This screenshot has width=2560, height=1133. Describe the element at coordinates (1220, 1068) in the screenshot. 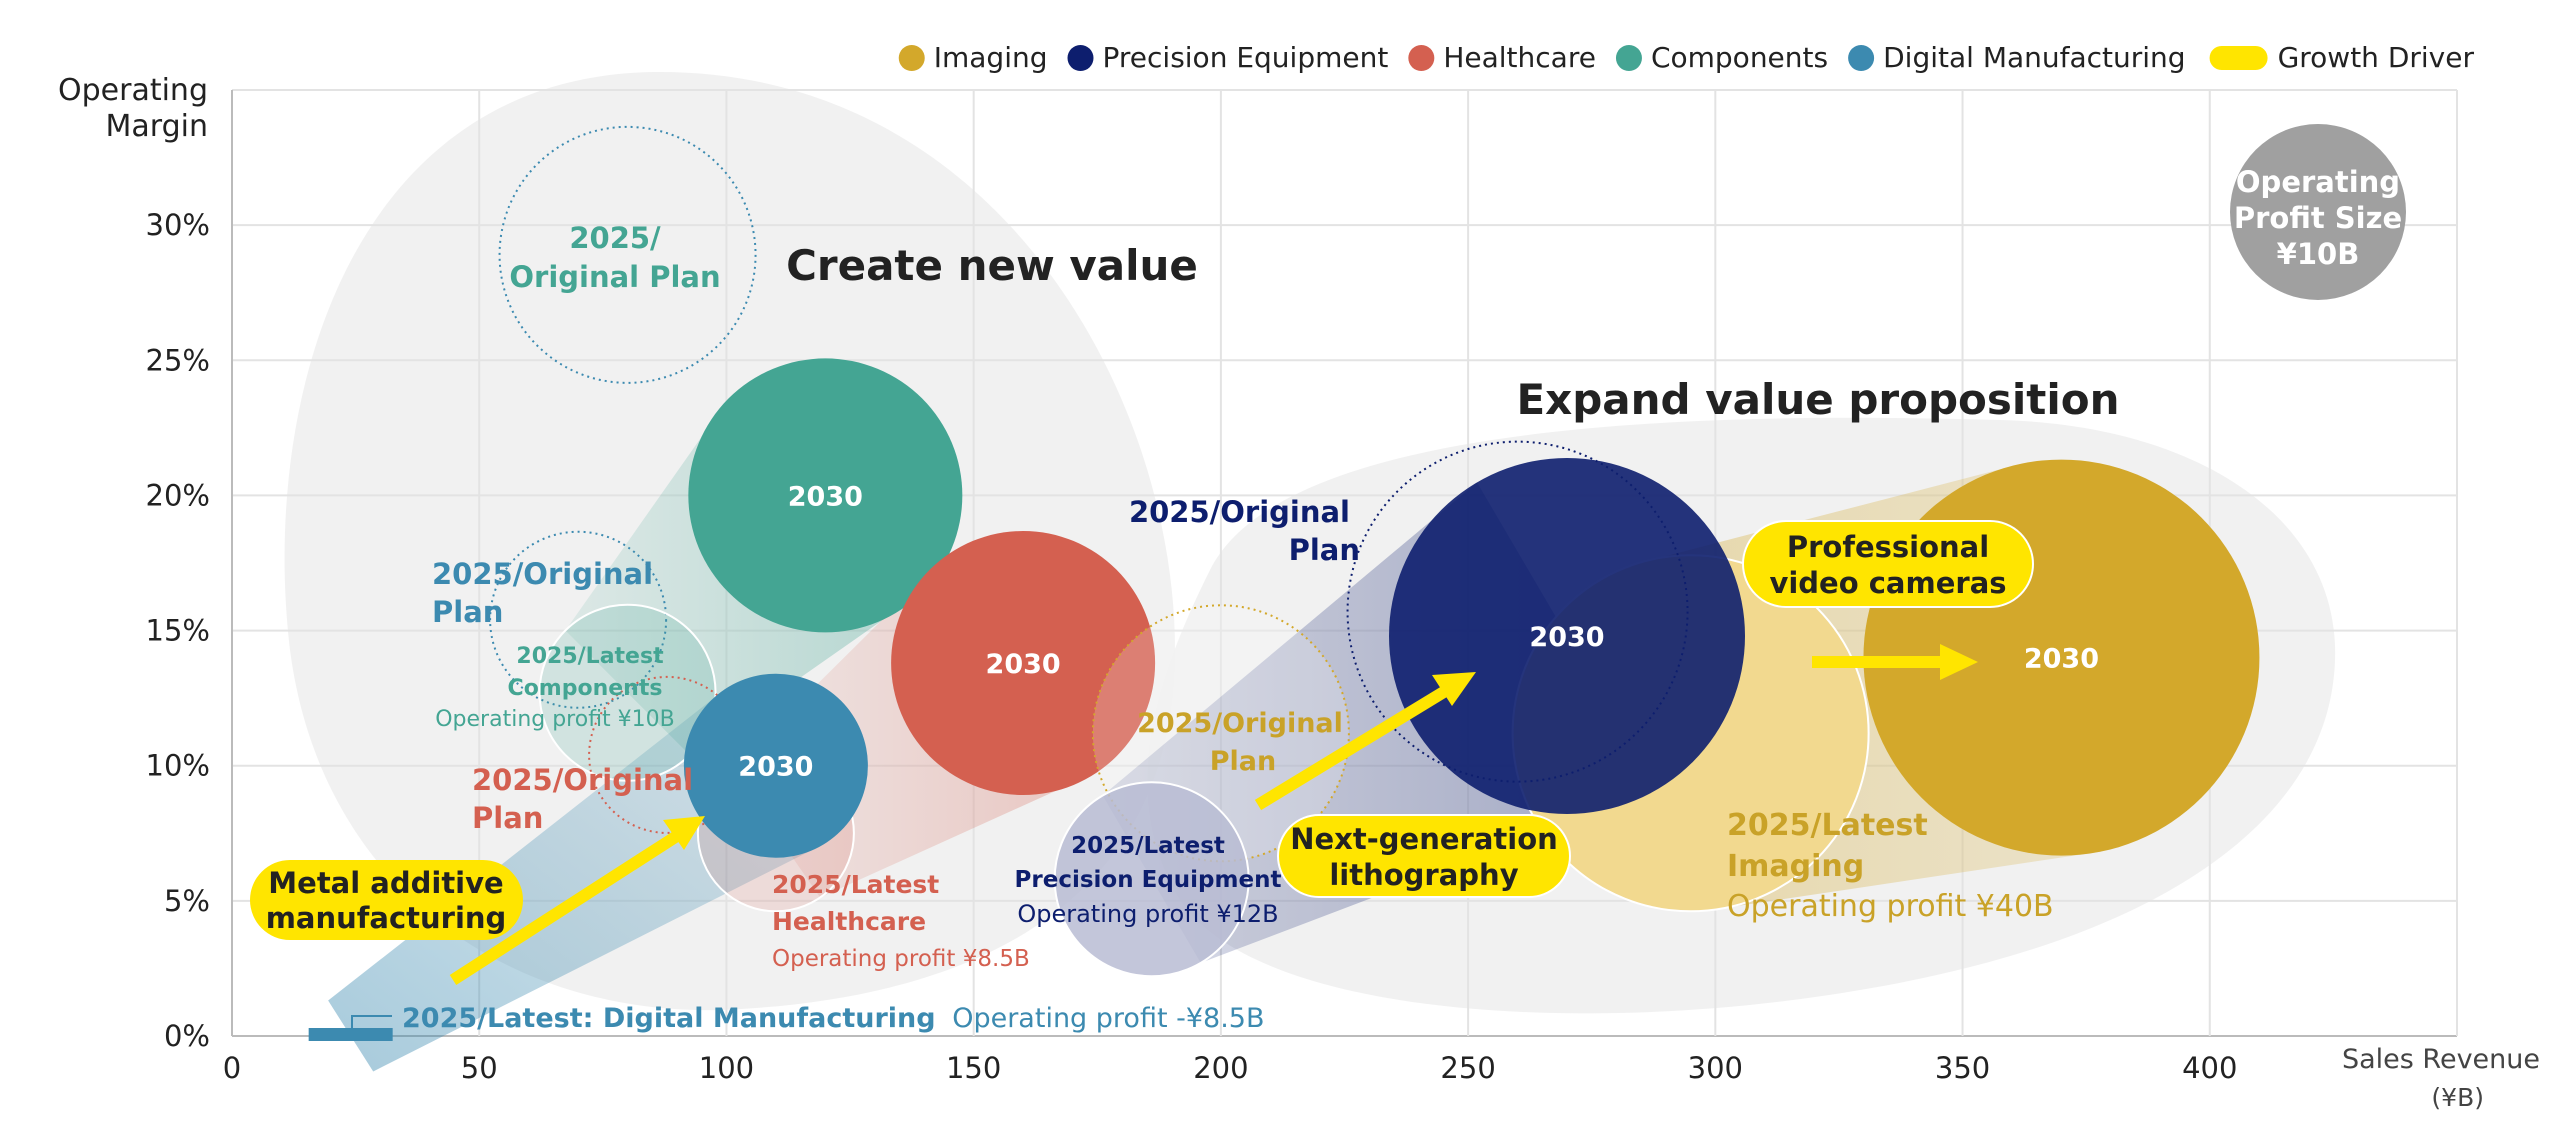

I see `x-tick-label: 200` at that location.